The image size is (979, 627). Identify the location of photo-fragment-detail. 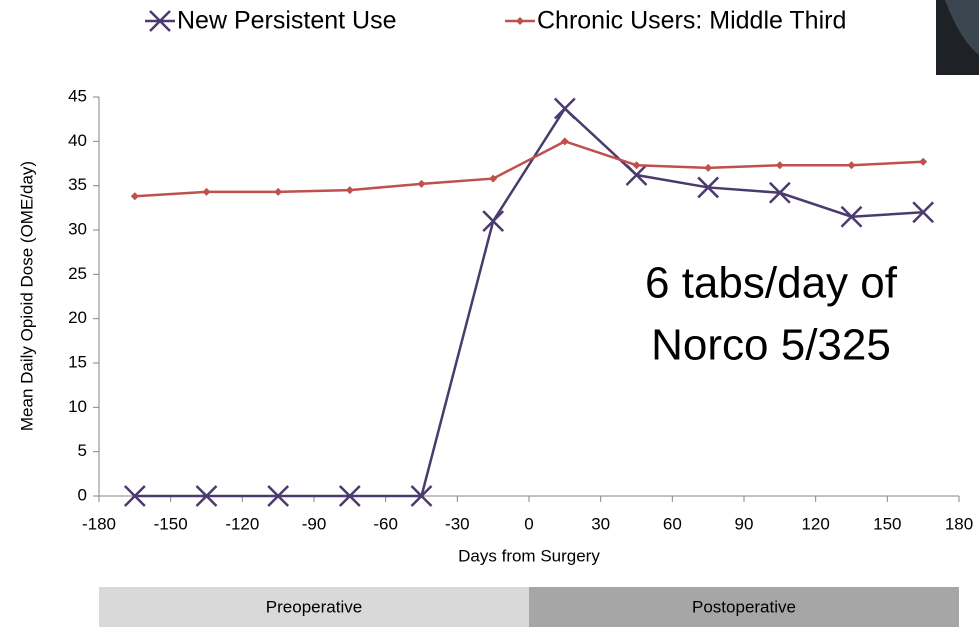
(962, 27).